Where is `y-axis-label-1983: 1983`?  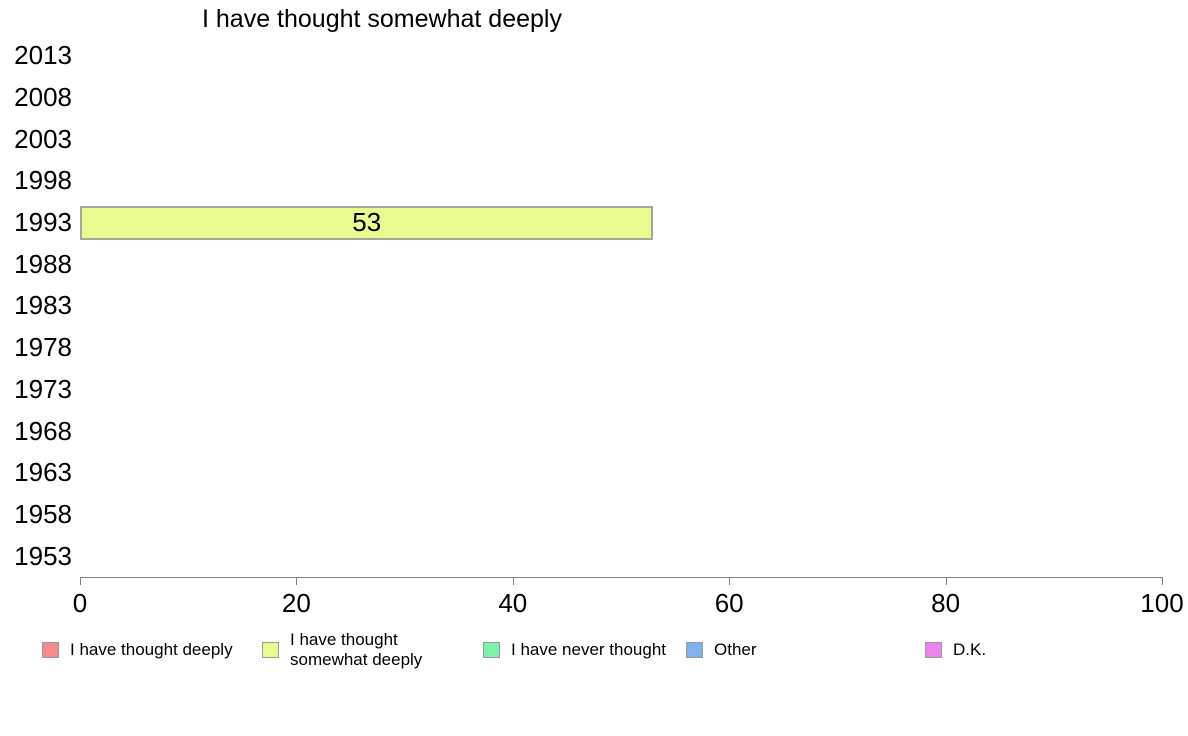 y-axis-label-1983: 1983 is located at coordinates (43, 305).